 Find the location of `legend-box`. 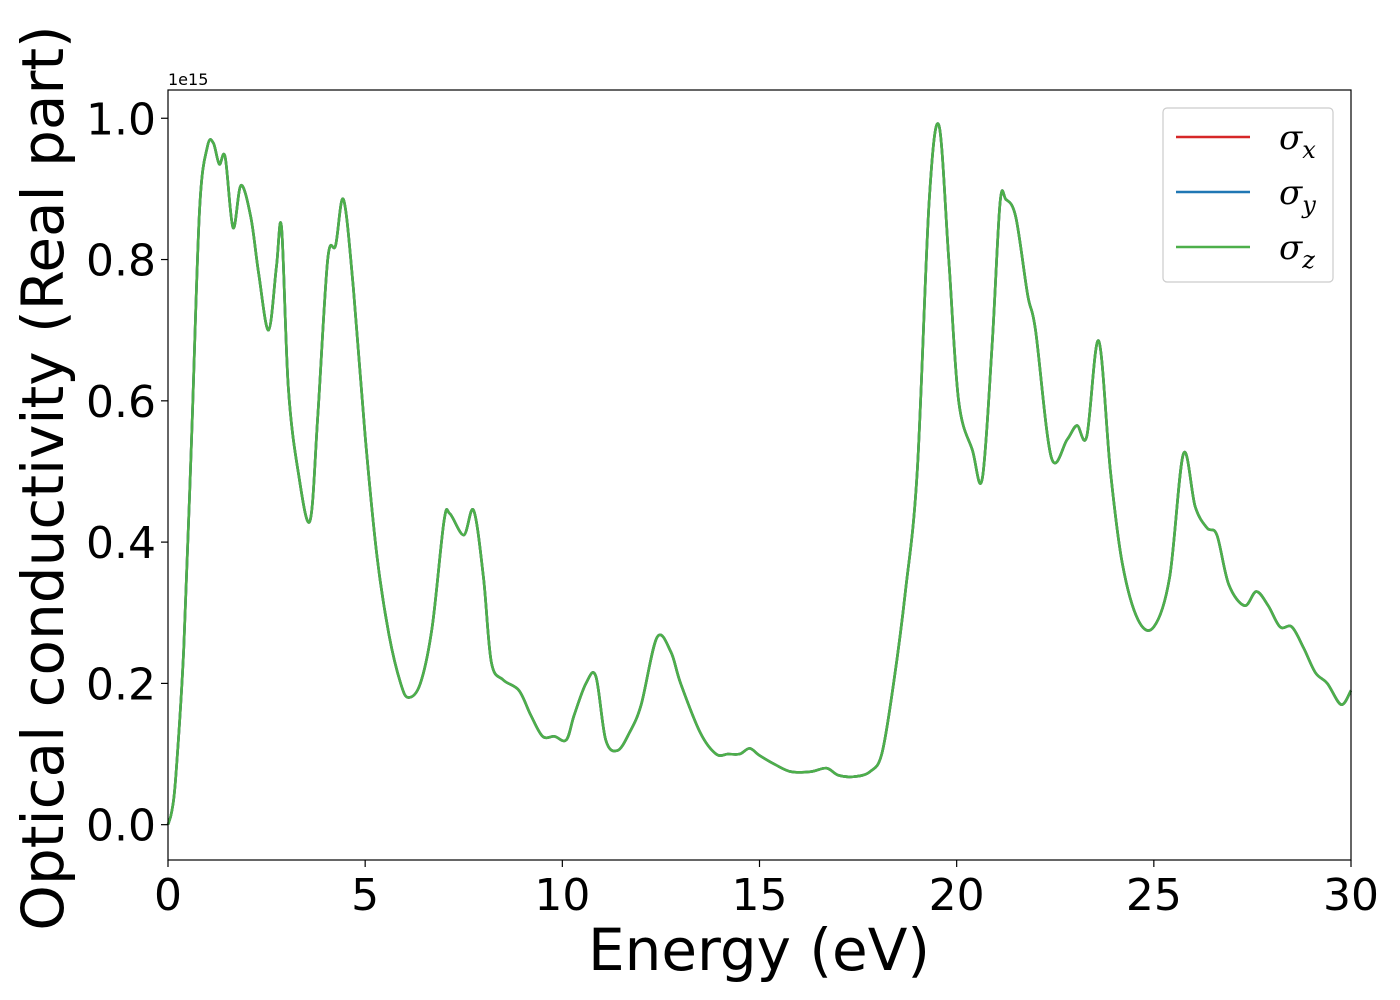

legend-box is located at coordinates (1248, 195).